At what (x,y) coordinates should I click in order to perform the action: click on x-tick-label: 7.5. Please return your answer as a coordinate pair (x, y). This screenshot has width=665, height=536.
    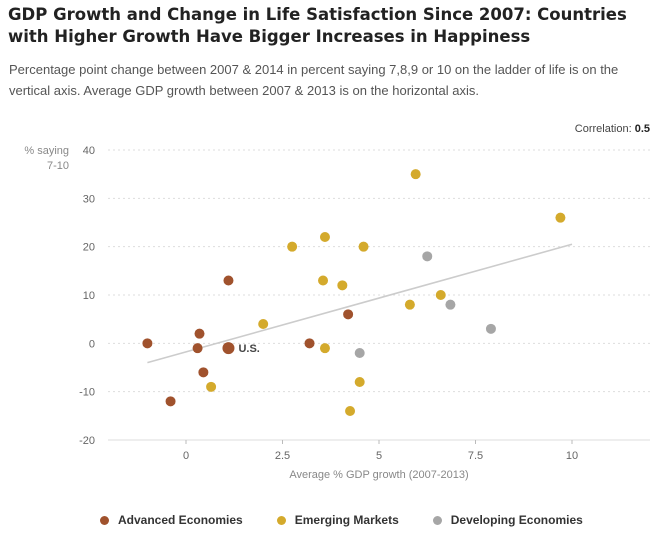
    Looking at the image, I should click on (475, 456).